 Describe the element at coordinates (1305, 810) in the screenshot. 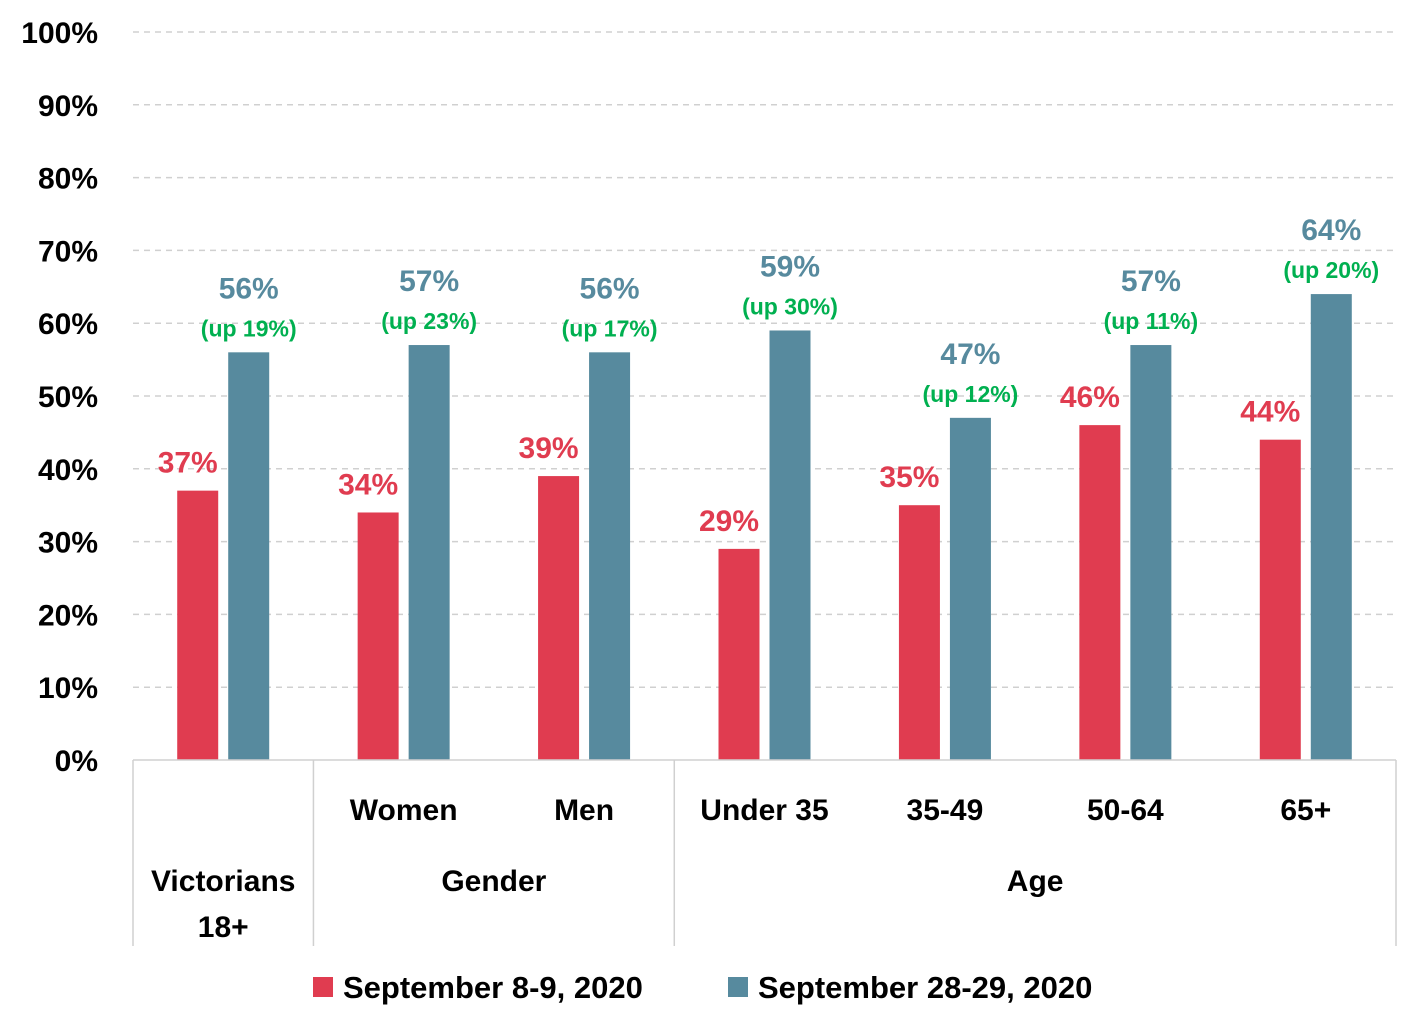

I see `x-tick-label: 65+` at that location.